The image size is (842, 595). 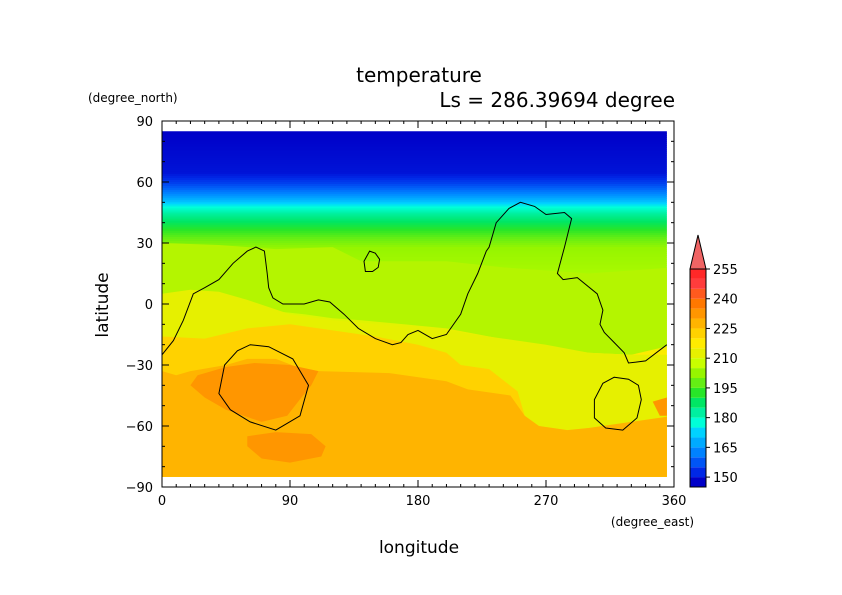 I want to click on chart-title: temperature, so click(x=419, y=75).